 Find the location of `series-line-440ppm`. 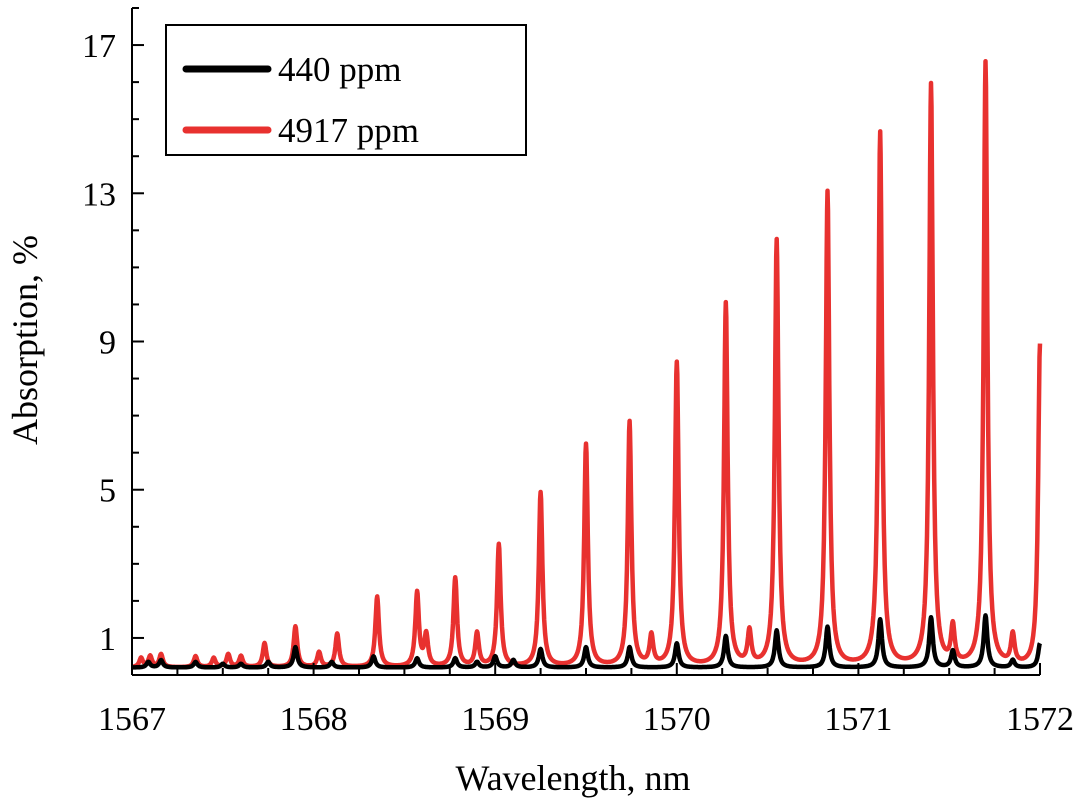

series-line-440ppm is located at coordinates (586, 641).